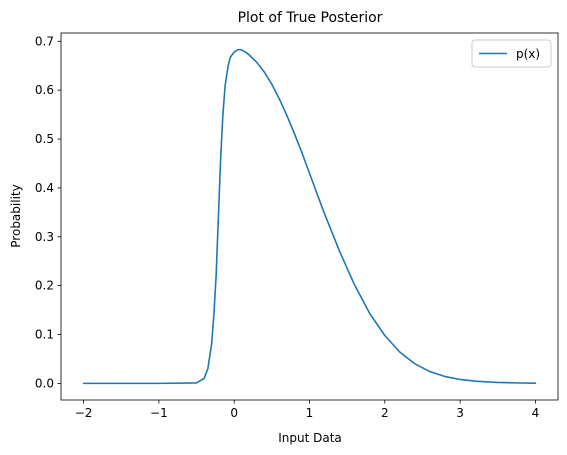  What do you see at coordinates (48, 212) in the screenshot?
I see `y-axis-ticks: 0.0 0.1 0.2 0.3 0.4 0.5 0.6 0.7` at bounding box center [48, 212].